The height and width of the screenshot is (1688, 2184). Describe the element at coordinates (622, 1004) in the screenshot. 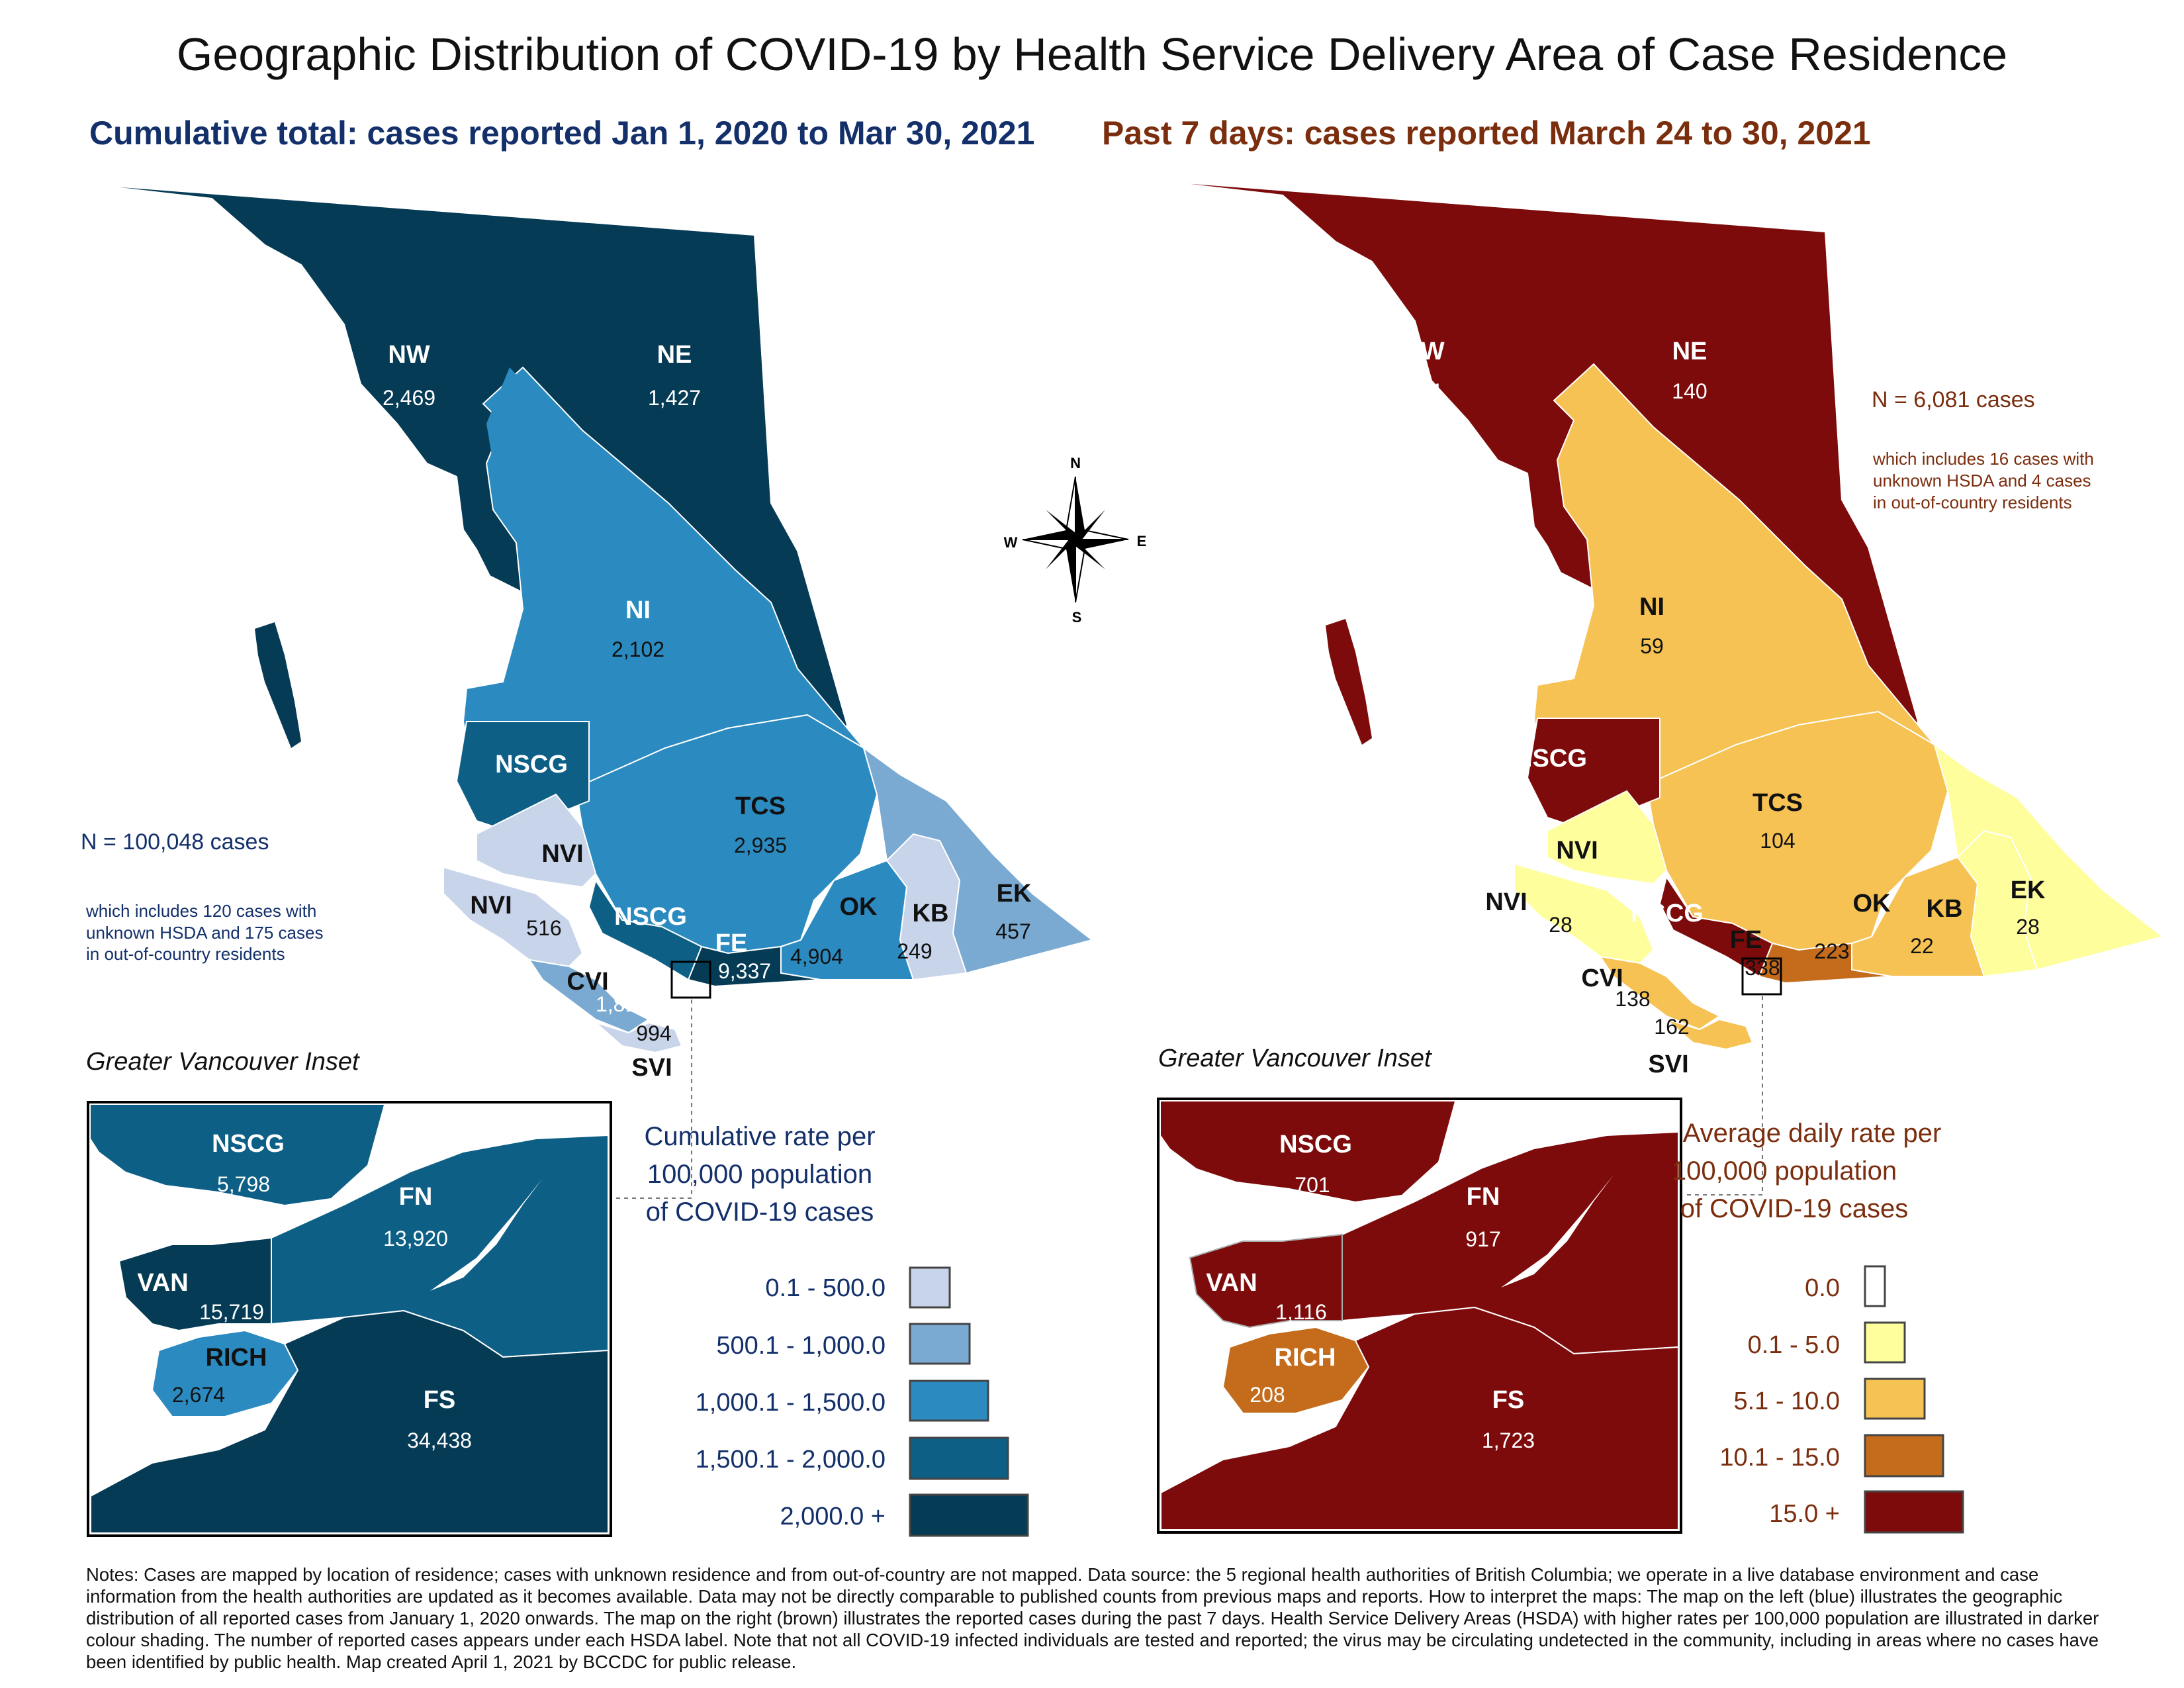

I see `left-value-cvi: 1,814` at that location.